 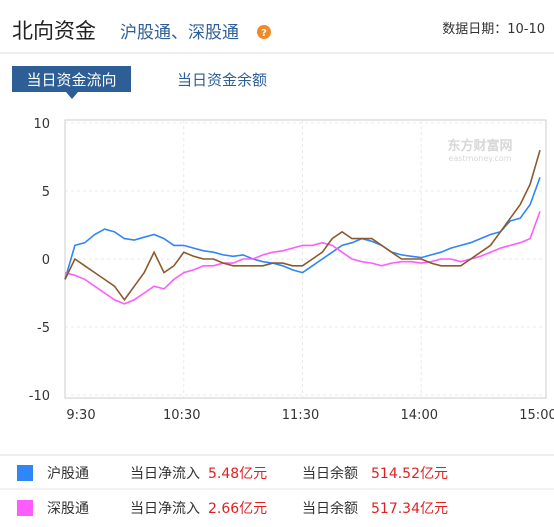 What do you see at coordinates (43, 328) in the screenshot?
I see `y-tick-label: -5` at bounding box center [43, 328].